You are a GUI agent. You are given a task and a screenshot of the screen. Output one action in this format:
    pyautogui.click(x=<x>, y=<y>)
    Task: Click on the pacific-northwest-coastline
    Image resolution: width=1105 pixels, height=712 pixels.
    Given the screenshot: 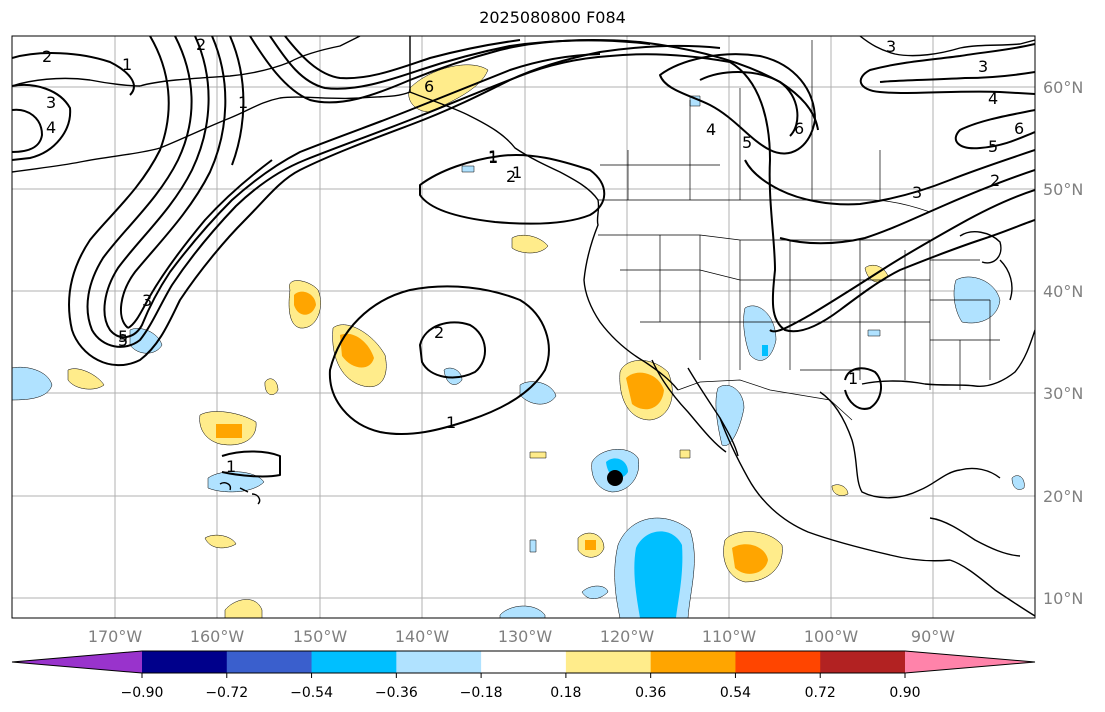 What is the action you would take?
    pyautogui.click(x=544, y=241)
    